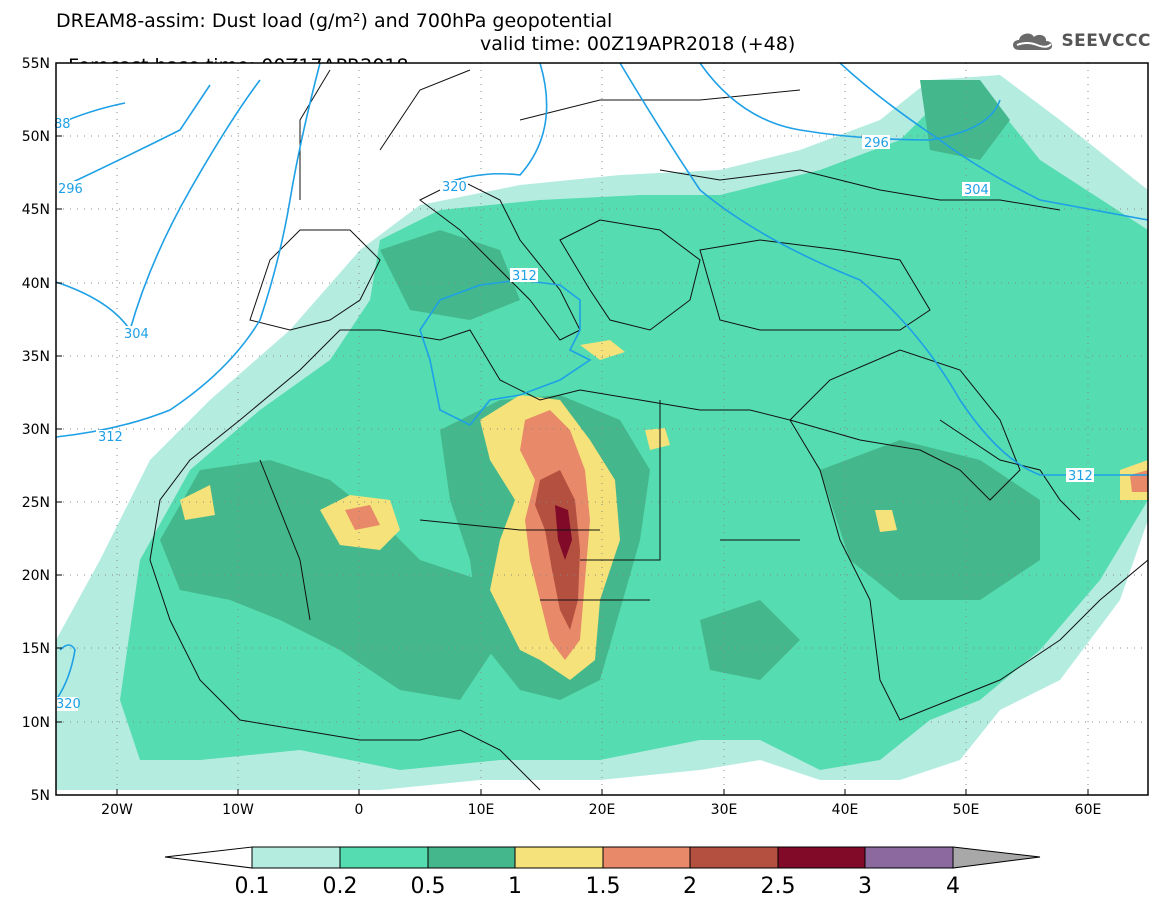  What do you see at coordinates (1033, 41) in the screenshot?
I see `cloud-icon` at bounding box center [1033, 41].